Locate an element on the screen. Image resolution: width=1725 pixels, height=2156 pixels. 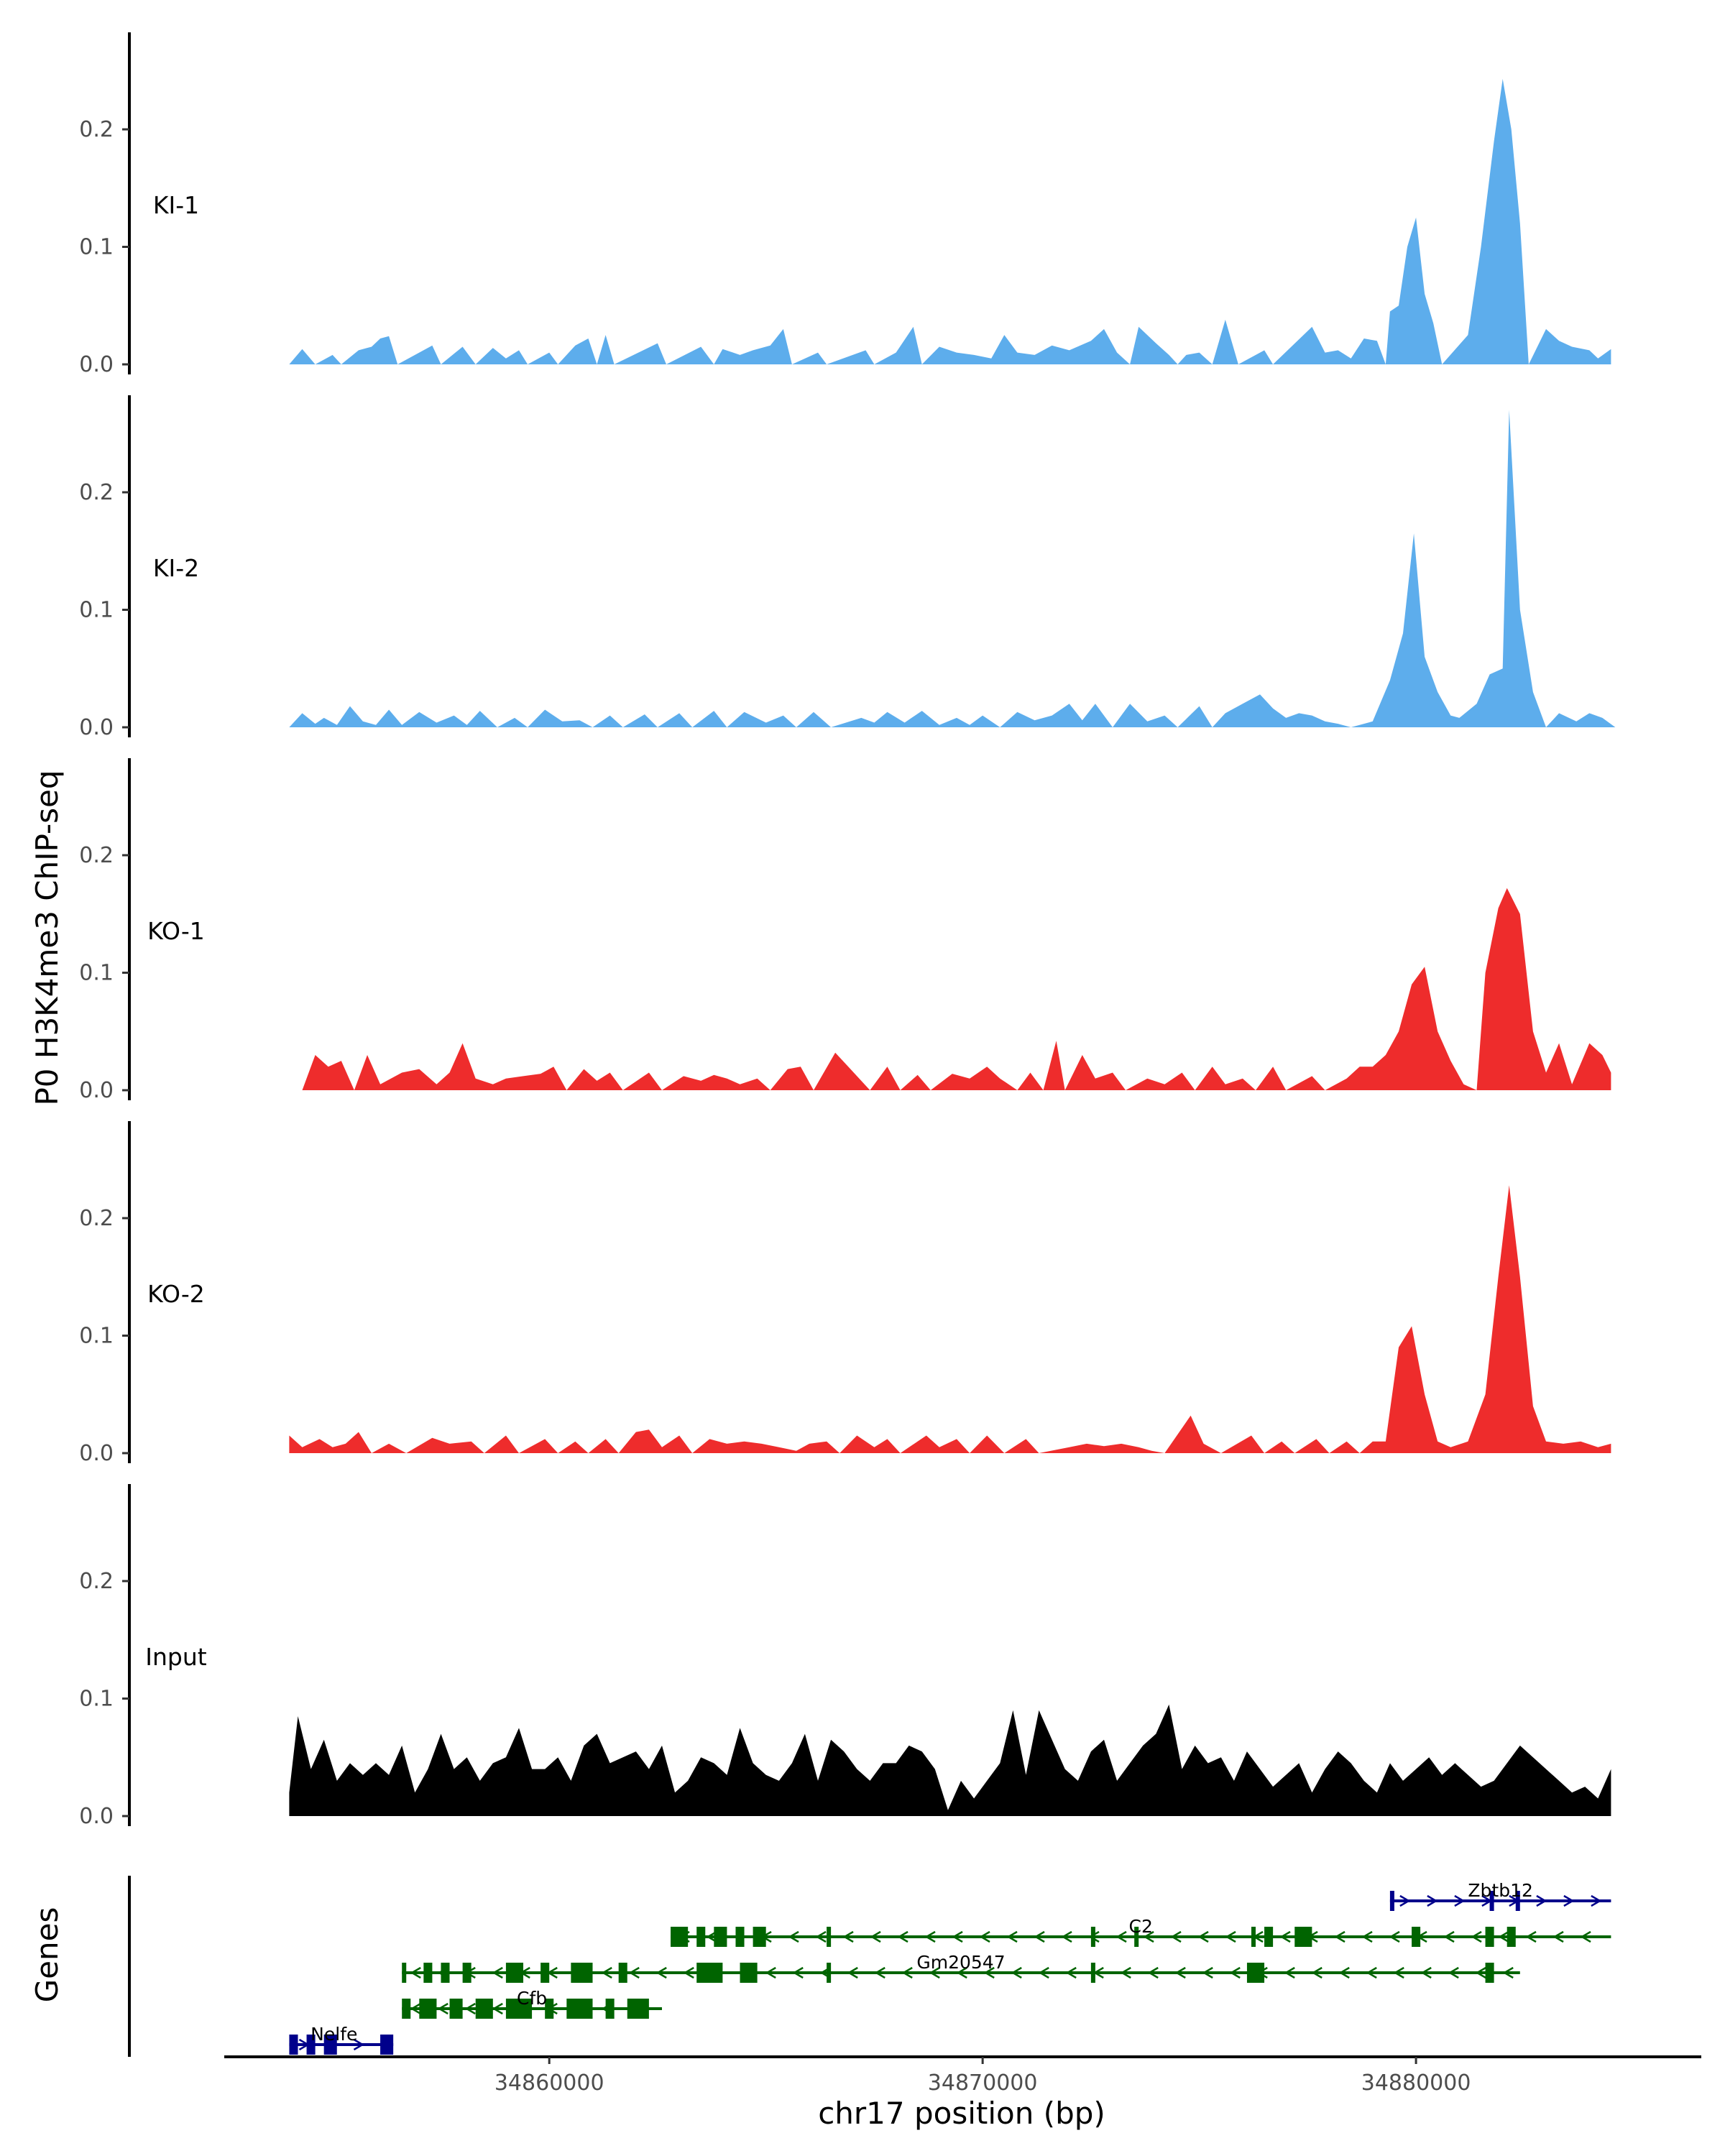
track-ko-2: 0.0 0.1 0.2 KO-2 is located at coordinates (845, 1293).